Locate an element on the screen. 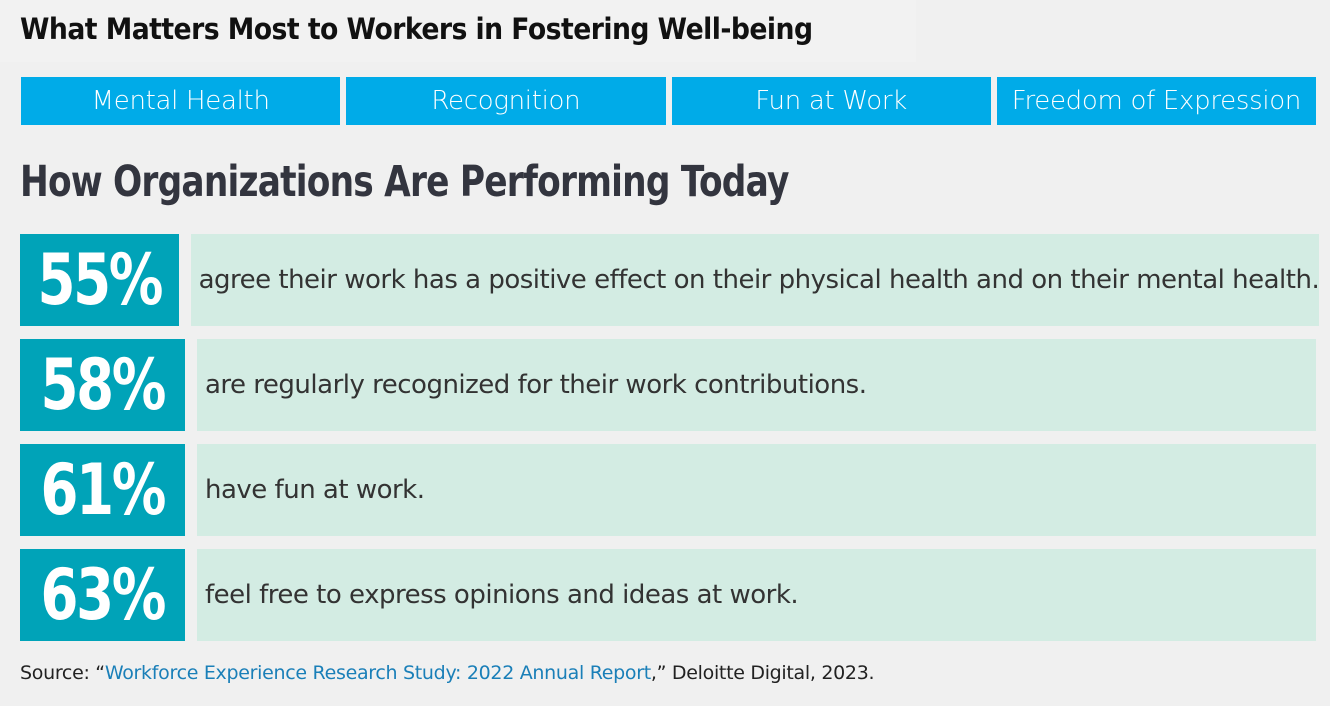 Image resolution: width=1330 pixels, height=706 pixels. stat-value-text: 61% is located at coordinates (103, 490).